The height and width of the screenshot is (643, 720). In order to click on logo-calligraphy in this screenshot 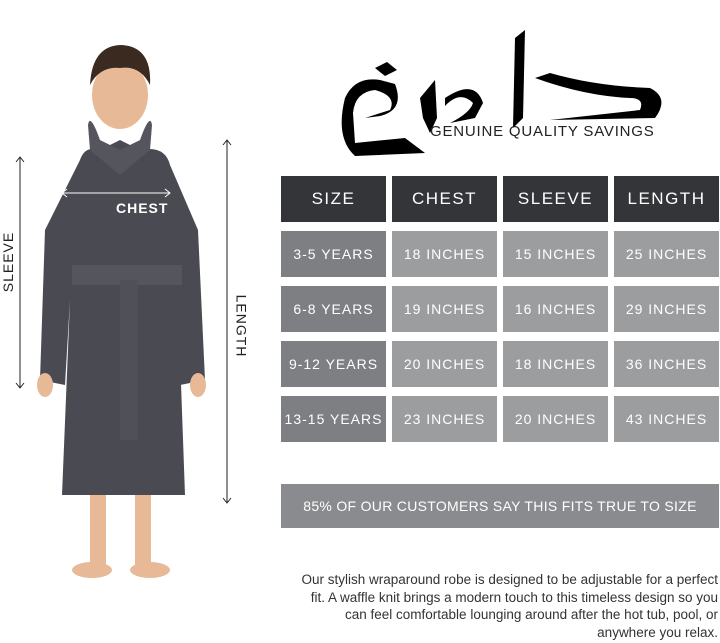, I will do `click(501, 93)`.